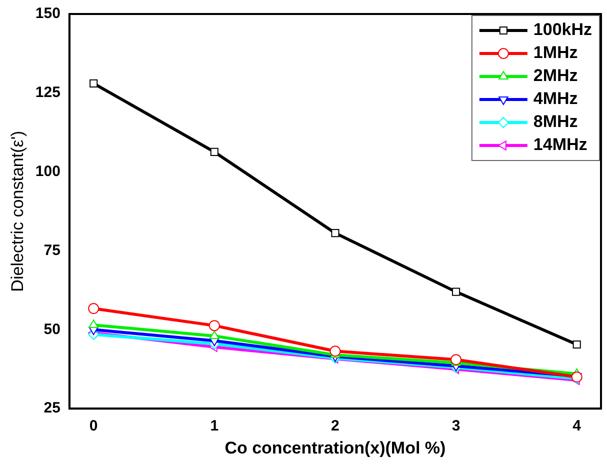 This screenshot has width=607, height=467. What do you see at coordinates (555, 52) in the screenshot?
I see `legend-label: 1MHz` at bounding box center [555, 52].